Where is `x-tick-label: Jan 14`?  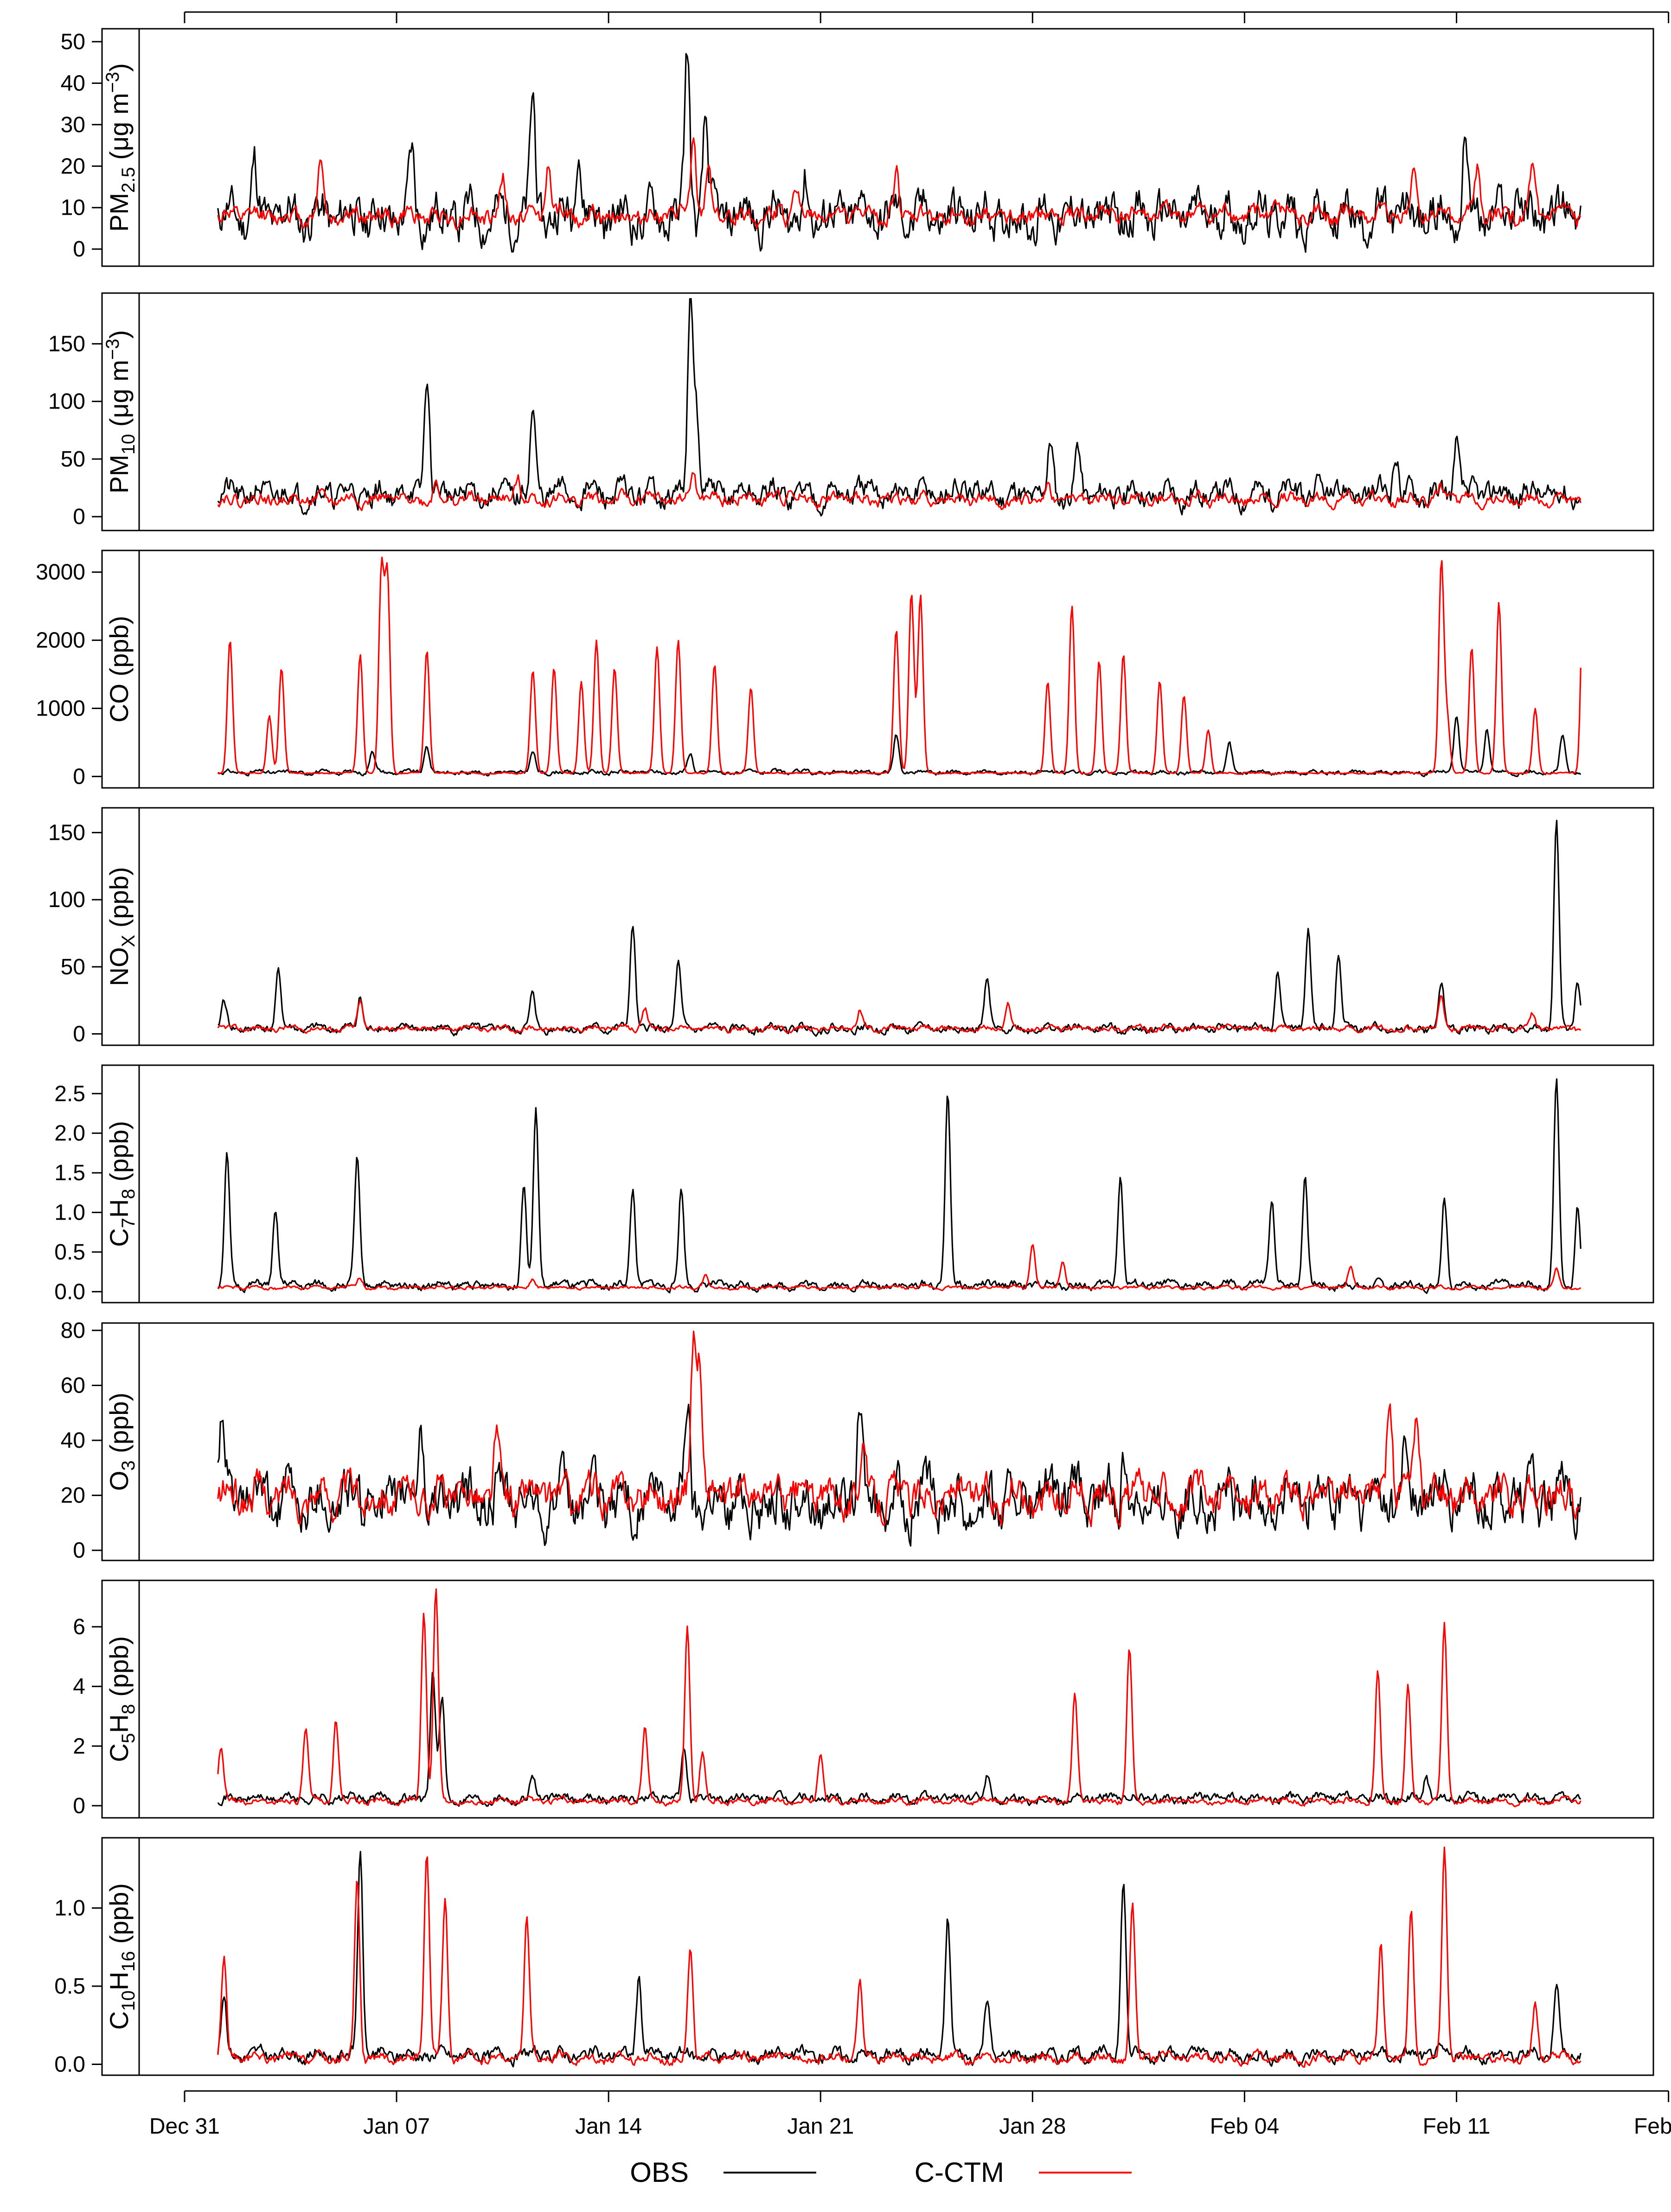 x-tick-label: Jan 14 is located at coordinates (608, 2126).